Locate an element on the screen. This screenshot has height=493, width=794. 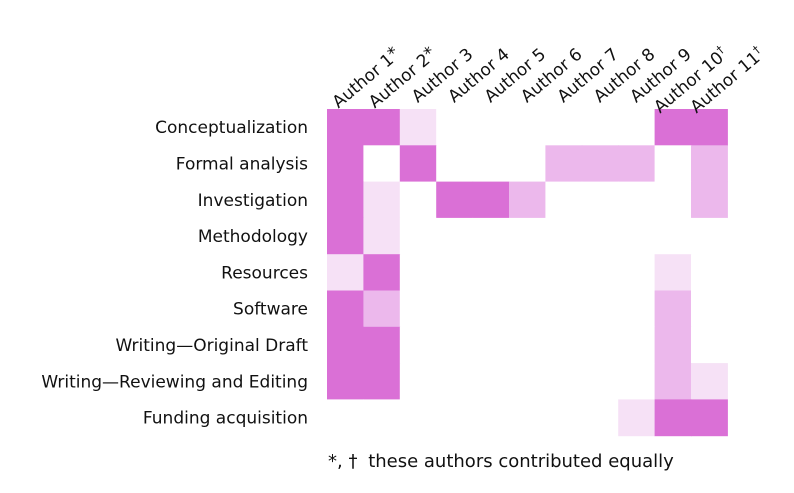
row-label: Writing—Reviewing and Editing is located at coordinates (174, 382).